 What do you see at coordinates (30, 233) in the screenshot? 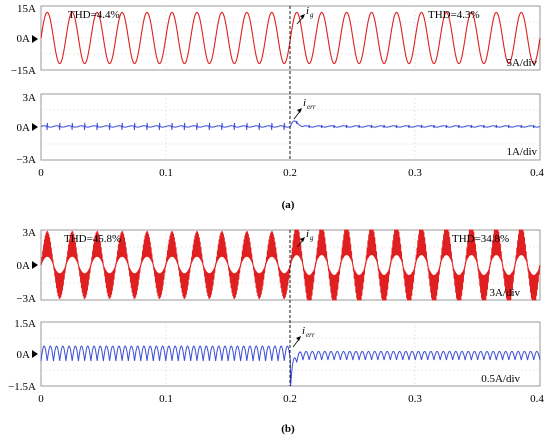
I see `panel-b-top-ytick-max: 3A` at bounding box center [30, 233].